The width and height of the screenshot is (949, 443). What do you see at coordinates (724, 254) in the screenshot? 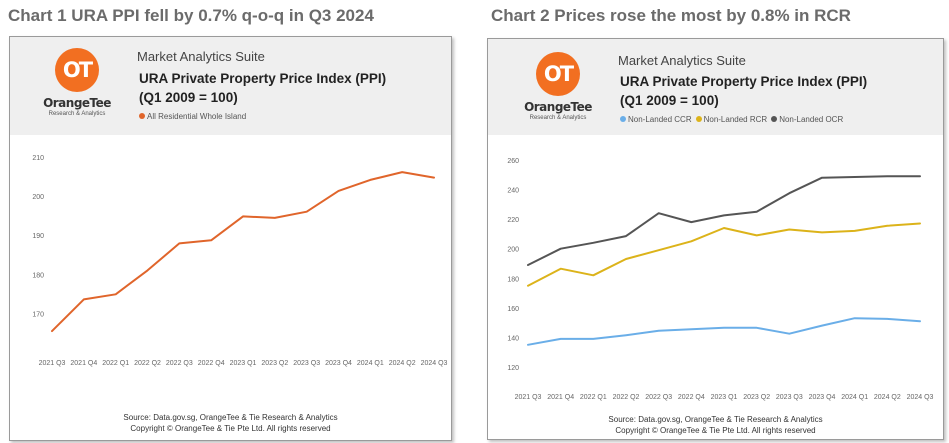
I see `series-line-non-landed-rcr` at bounding box center [724, 254].